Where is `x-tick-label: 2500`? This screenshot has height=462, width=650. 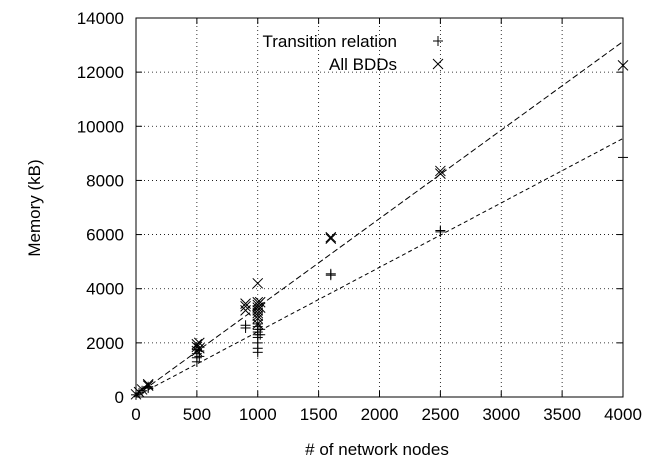
x-tick-label: 2500 is located at coordinates (440, 414).